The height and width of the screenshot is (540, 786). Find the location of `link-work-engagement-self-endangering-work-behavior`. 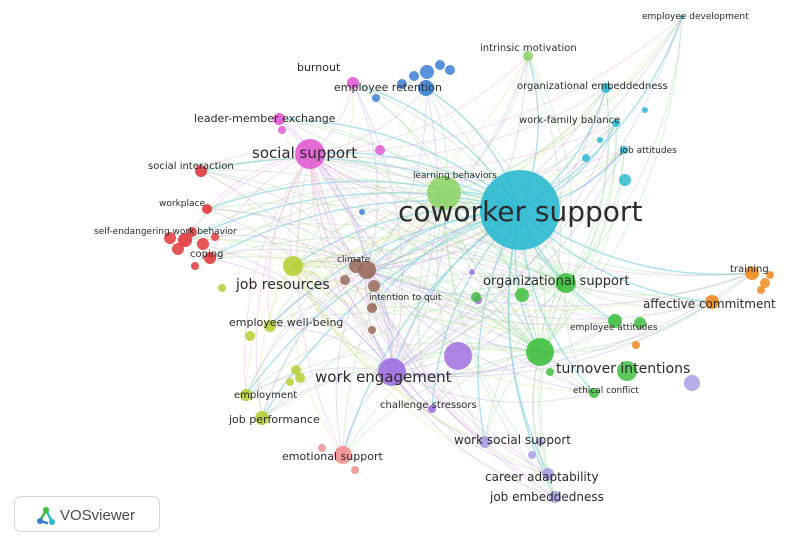

link-work-engagement-self-endangering-work-behavior is located at coordinates (288, 306).